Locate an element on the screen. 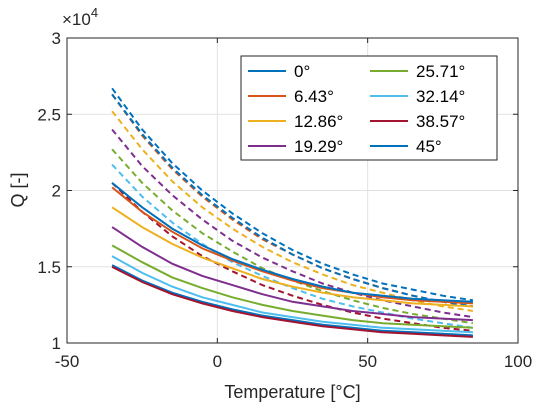  y-tick-label: 1.5 is located at coordinates (49, 267).